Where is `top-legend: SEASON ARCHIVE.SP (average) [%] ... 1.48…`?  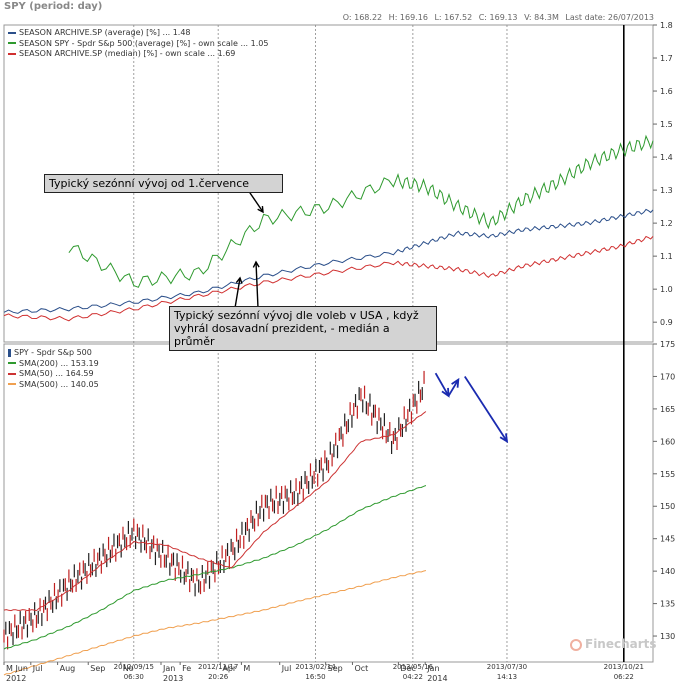 top-legend: SEASON ARCHIVE.SP (average) [%] ... 1.48… is located at coordinates (138, 44).